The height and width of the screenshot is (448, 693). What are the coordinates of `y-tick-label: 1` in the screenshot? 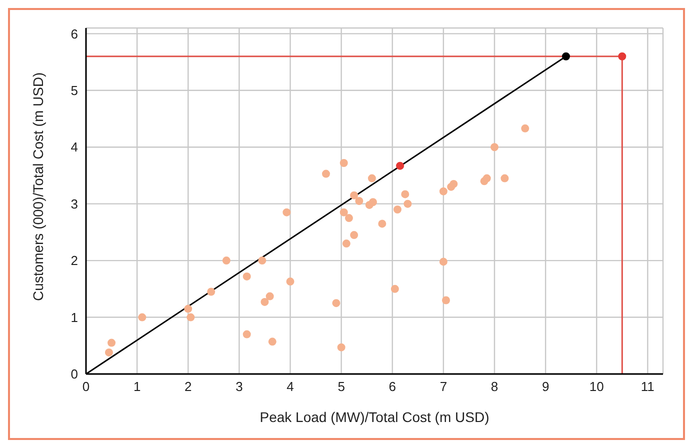 It's located at (74, 317).